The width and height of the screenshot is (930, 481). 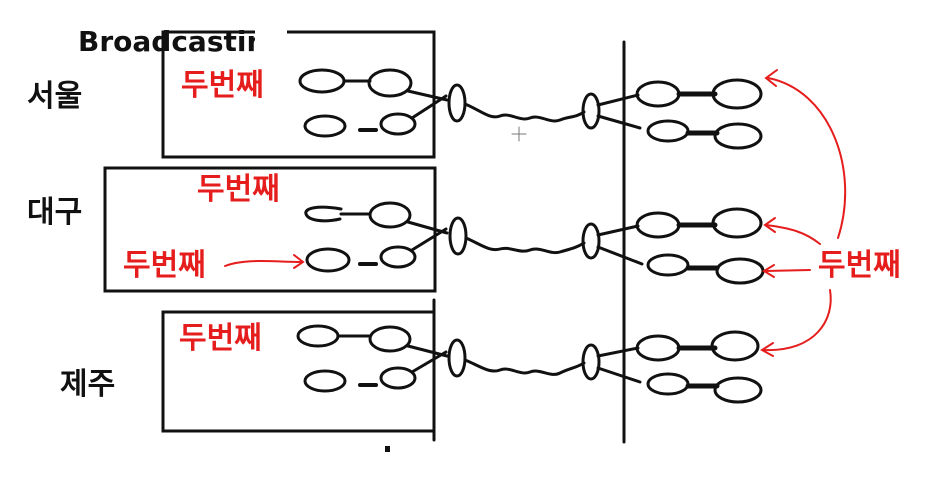 I want to click on box-seoul, so click(x=298, y=94).